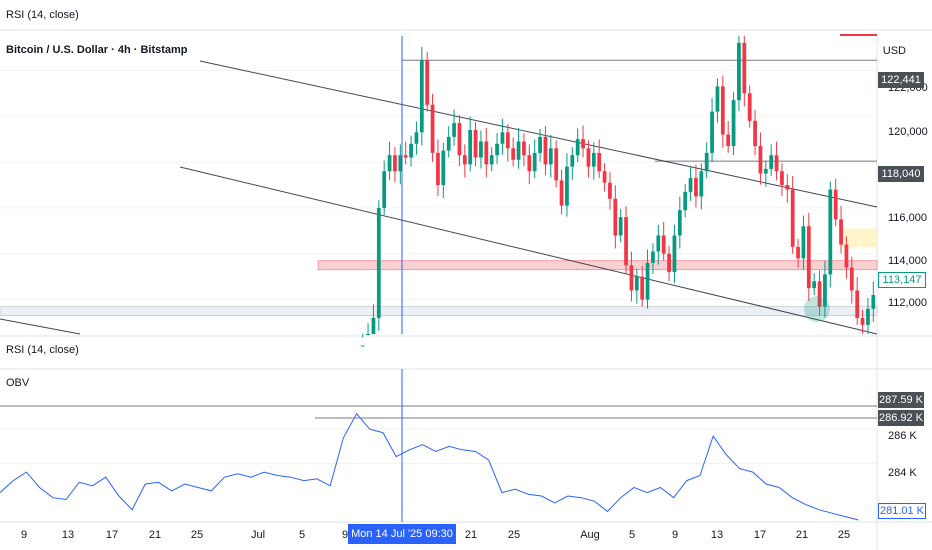 The height and width of the screenshot is (550, 932). Describe the element at coordinates (907, 303) in the screenshot. I see `price-tick: 112,000` at that location.